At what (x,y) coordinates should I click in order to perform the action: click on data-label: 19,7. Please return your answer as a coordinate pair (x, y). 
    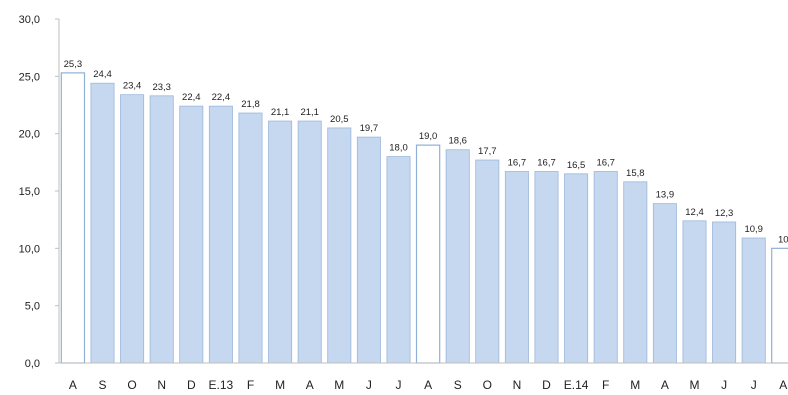
    Looking at the image, I should click on (369, 128).